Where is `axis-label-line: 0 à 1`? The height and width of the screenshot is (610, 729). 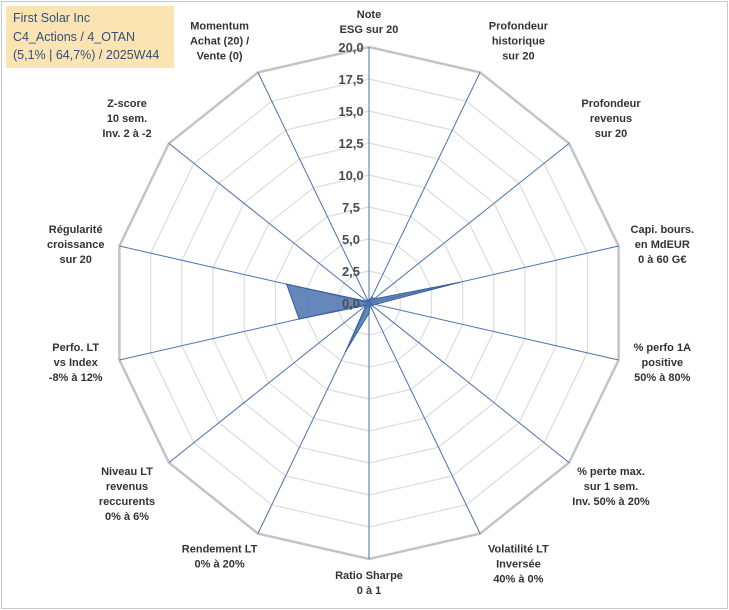
axis-label-line: 0 à 1 is located at coordinates (369, 591).